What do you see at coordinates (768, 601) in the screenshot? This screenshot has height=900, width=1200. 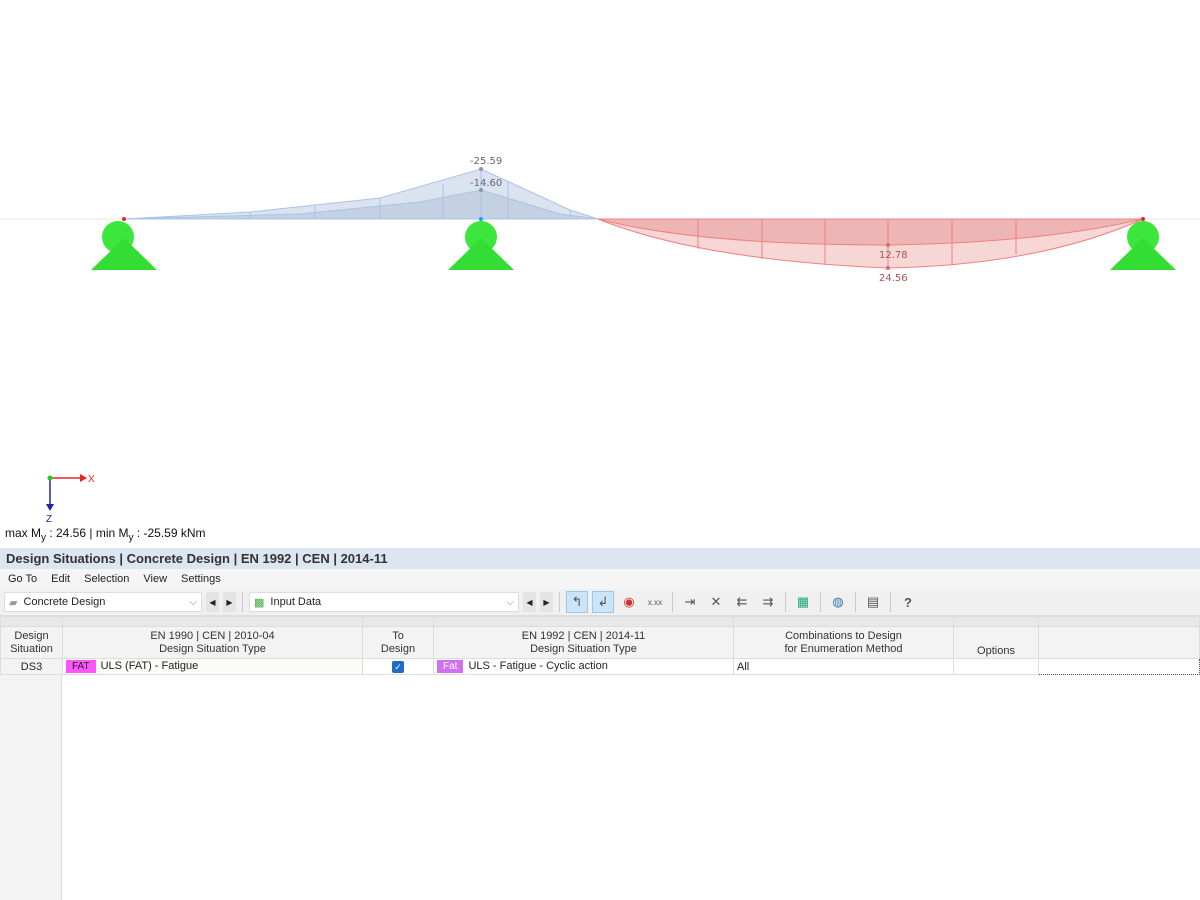 I see `move-right-icon: ⇉` at bounding box center [768, 601].